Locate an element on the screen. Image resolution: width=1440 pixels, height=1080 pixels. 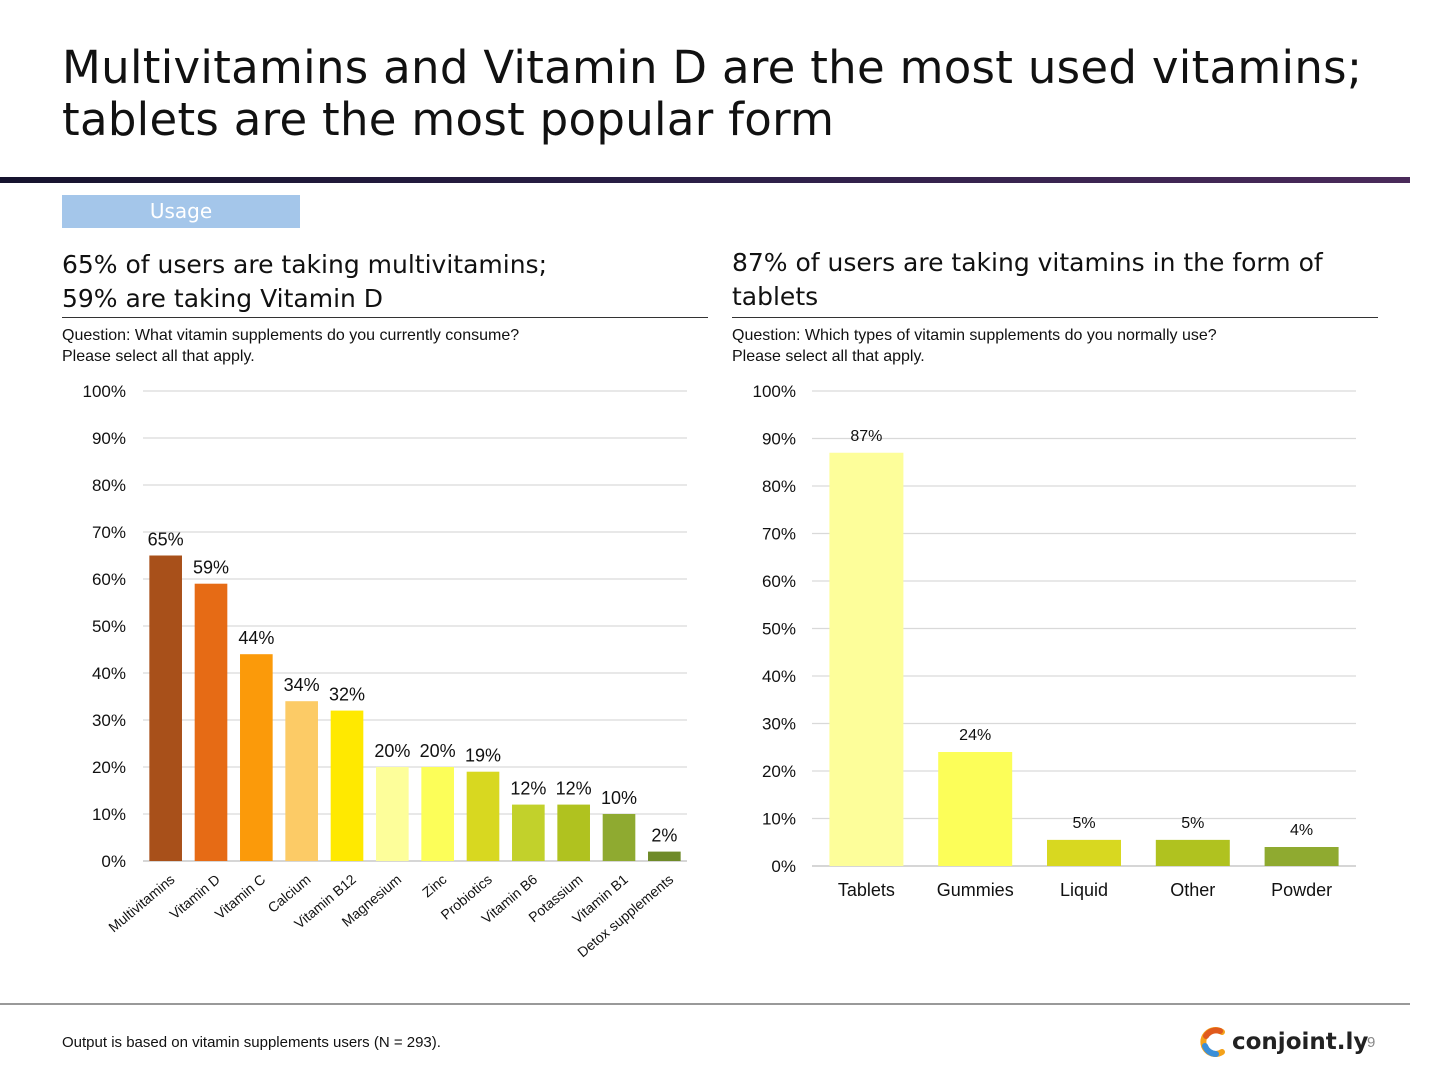
conjoint-logo-icon is located at coordinates (1212, 1042).